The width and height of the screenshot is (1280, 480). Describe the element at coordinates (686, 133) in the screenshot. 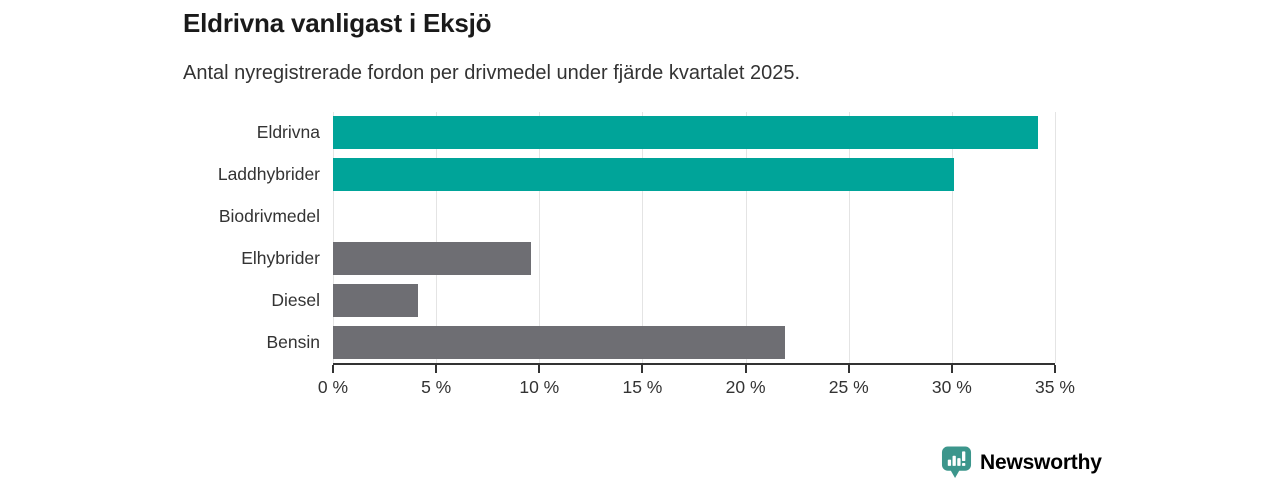

I see `bar-eldrivna` at that location.